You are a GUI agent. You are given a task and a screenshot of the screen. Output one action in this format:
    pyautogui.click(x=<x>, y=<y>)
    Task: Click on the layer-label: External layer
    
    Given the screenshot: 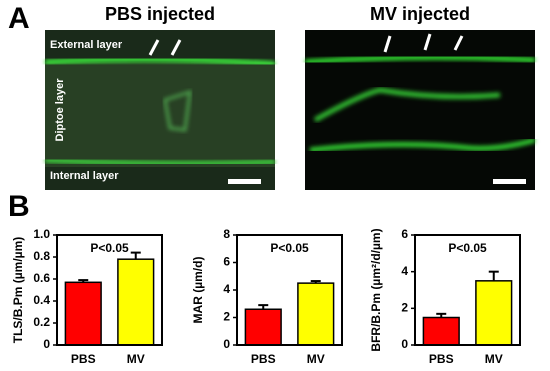 What is the action you would take?
    pyautogui.click(x=86, y=45)
    